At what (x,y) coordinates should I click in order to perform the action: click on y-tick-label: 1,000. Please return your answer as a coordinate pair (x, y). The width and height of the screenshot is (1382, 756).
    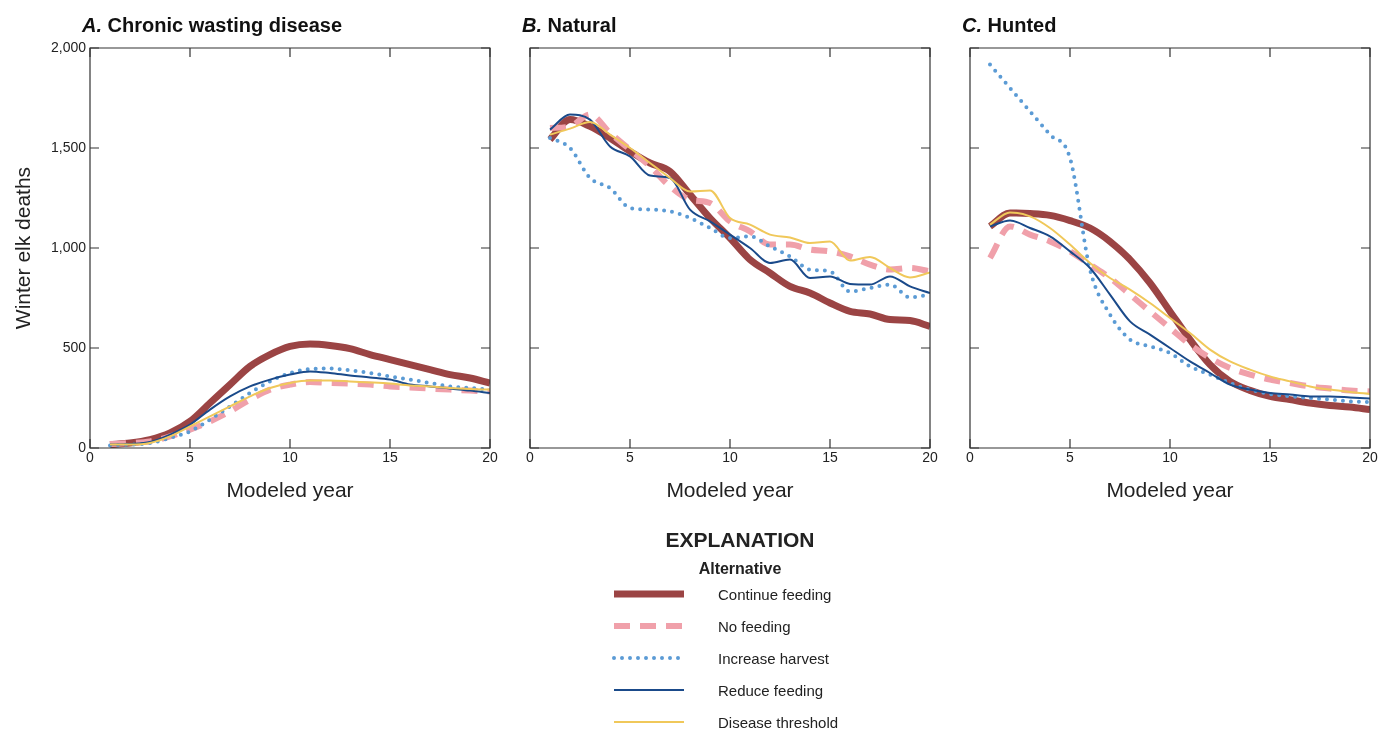
    Looking at the image, I should click on (68, 246).